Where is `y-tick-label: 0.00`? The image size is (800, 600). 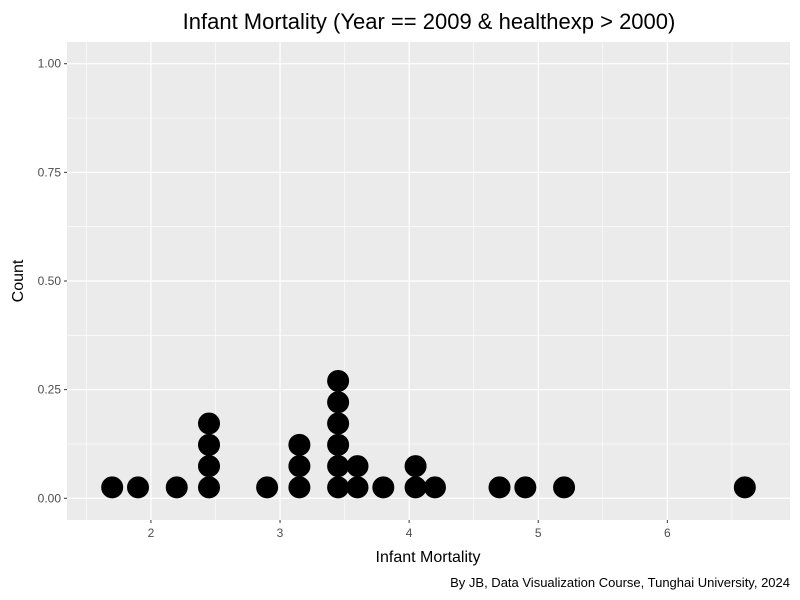
y-tick-label: 0.00 is located at coordinates (50, 498).